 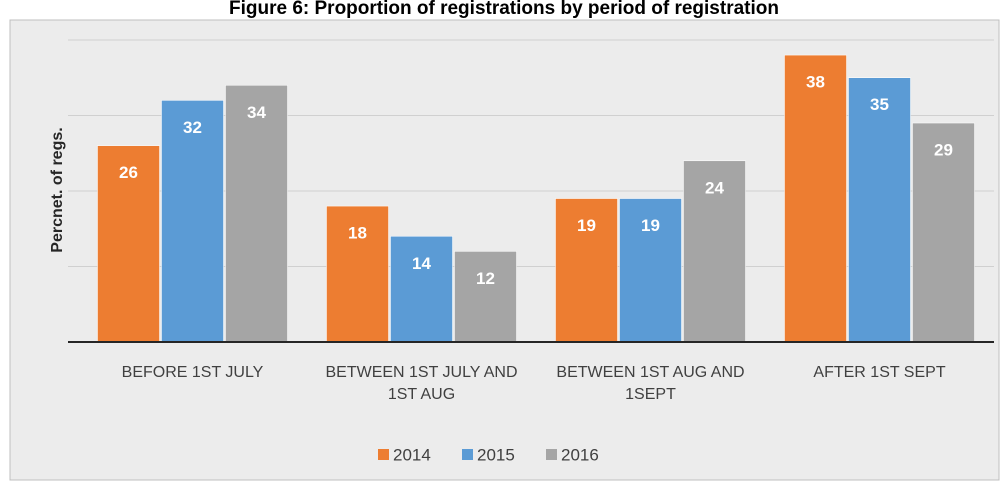 What do you see at coordinates (57, 189) in the screenshot?
I see `y-axis-label: Percnet. of regs.` at bounding box center [57, 189].